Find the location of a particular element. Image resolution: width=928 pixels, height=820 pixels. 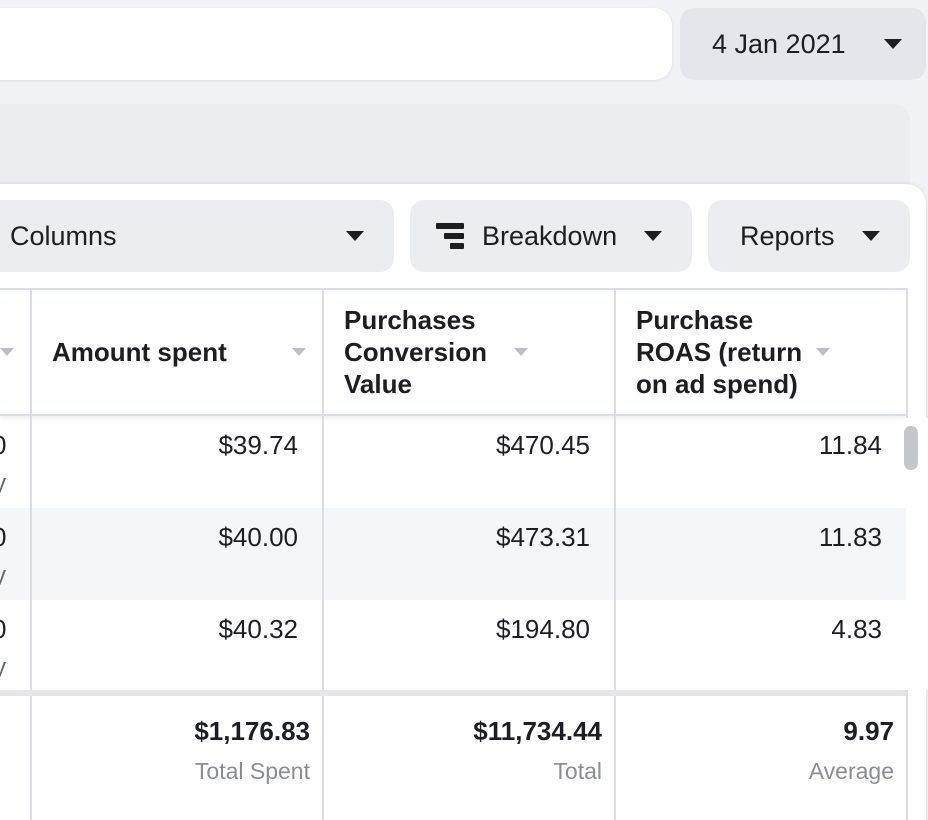

conversion-value-cell: $194.80 is located at coordinates (543, 629).